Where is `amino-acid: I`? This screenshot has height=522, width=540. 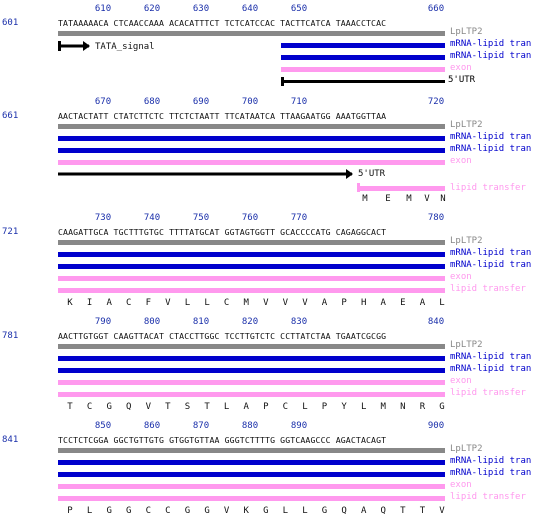
amino-acid: I is located at coordinates (89, 303).